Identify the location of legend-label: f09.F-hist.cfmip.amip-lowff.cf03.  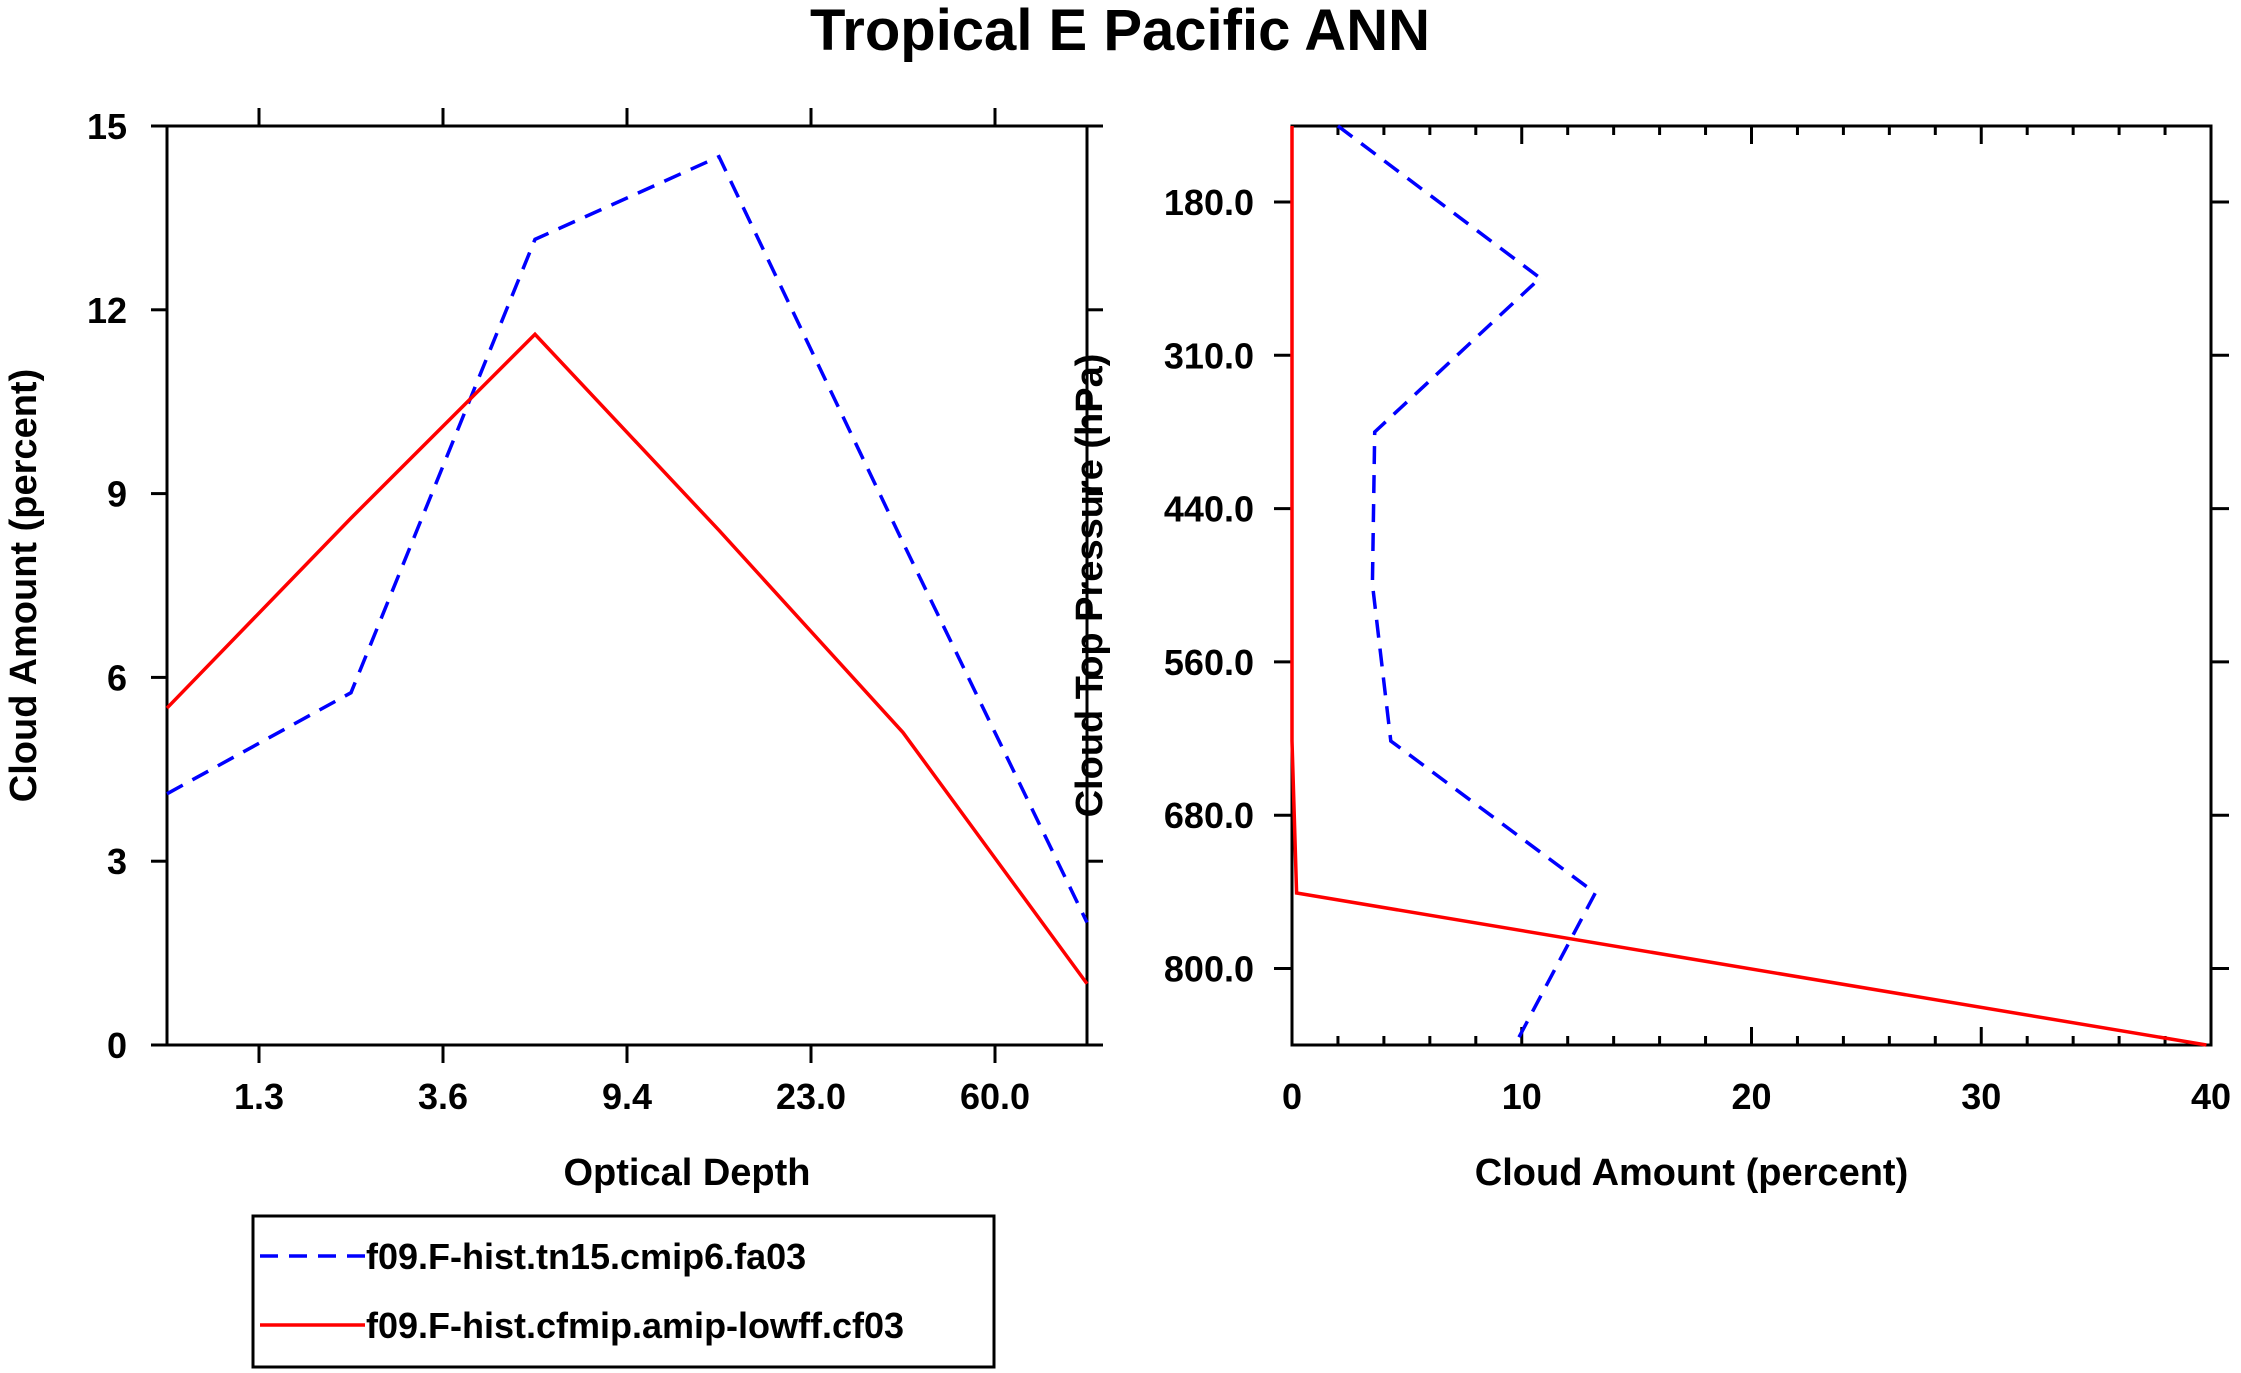
(635, 1325).